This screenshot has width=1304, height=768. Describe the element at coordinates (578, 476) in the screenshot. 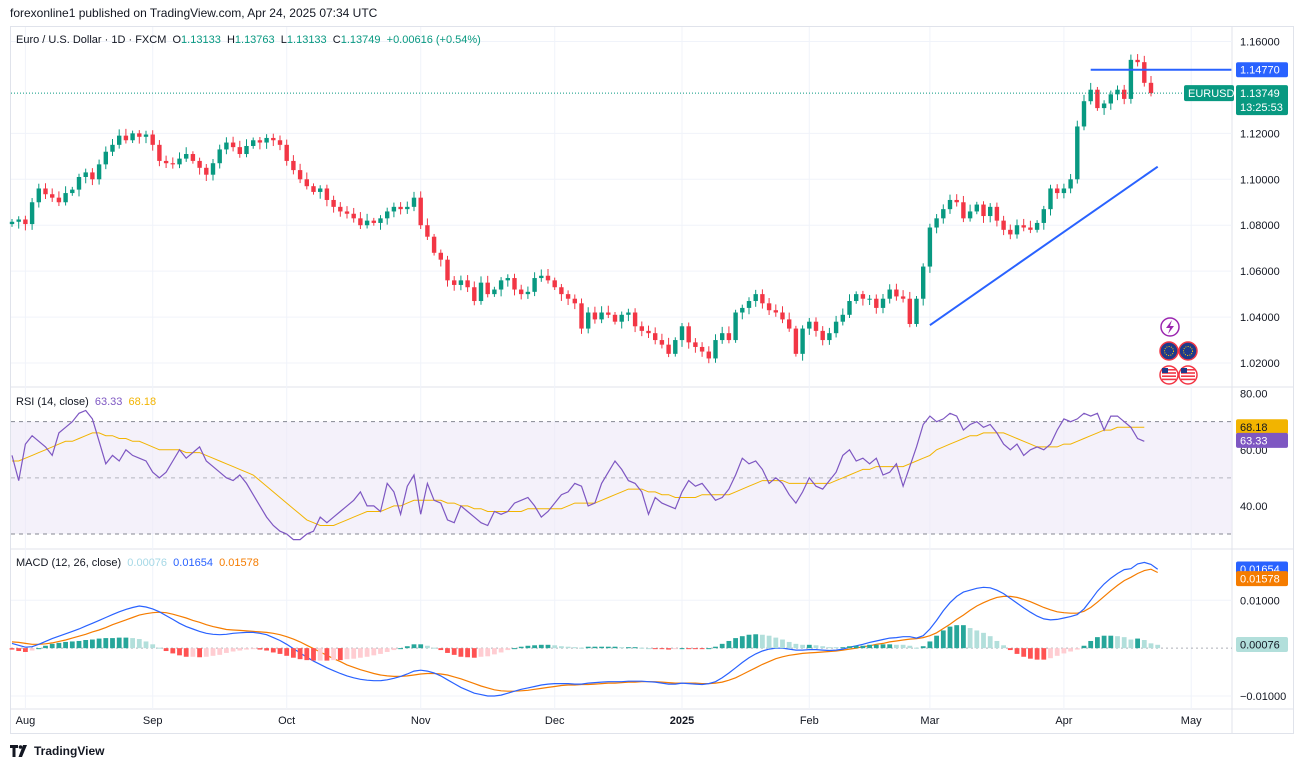

I see `rsi-ma-line` at that location.